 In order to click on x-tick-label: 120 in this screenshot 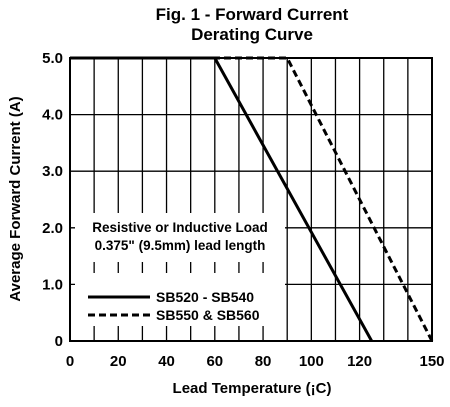, I will do `click(359, 361)`.